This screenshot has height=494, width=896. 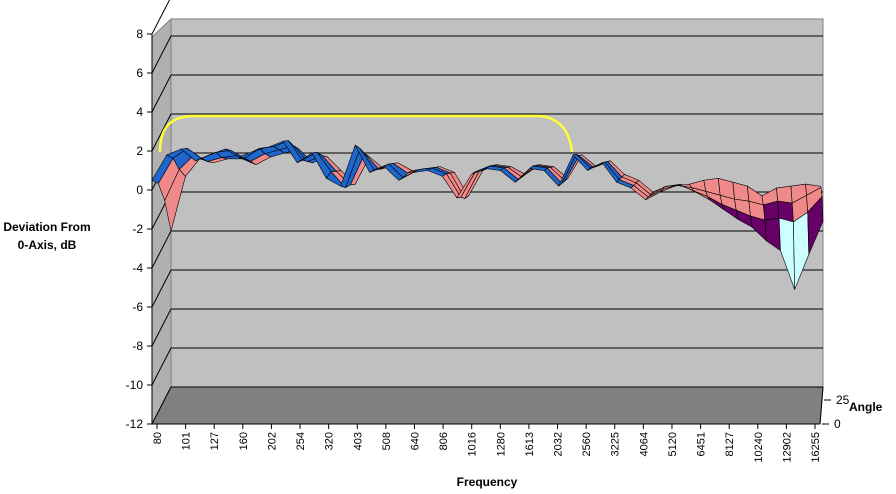 What do you see at coordinates (559, 444) in the screenshot?
I see `x-tick-label: 2032` at bounding box center [559, 444].